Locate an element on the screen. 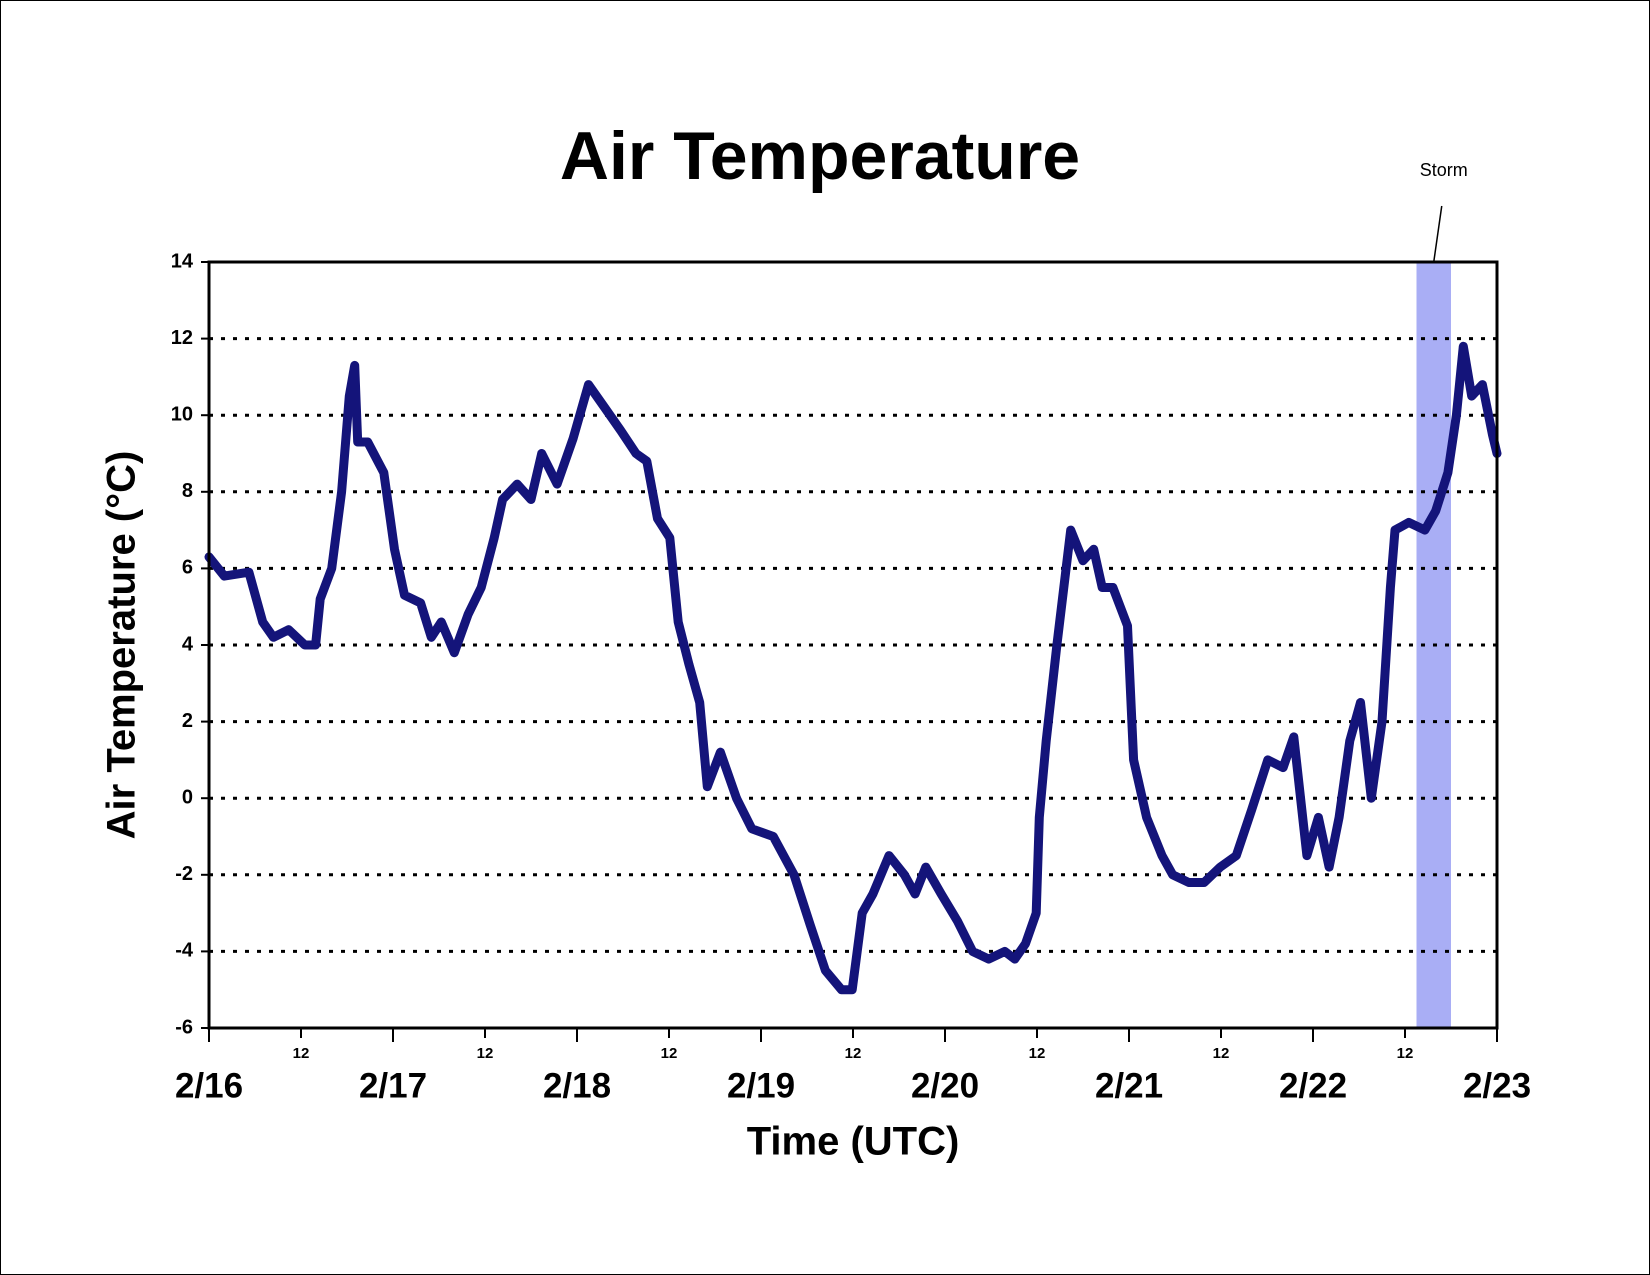 The height and width of the screenshot is (1275, 1650). chart-title: Air Temperature is located at coordinates (820, 156).